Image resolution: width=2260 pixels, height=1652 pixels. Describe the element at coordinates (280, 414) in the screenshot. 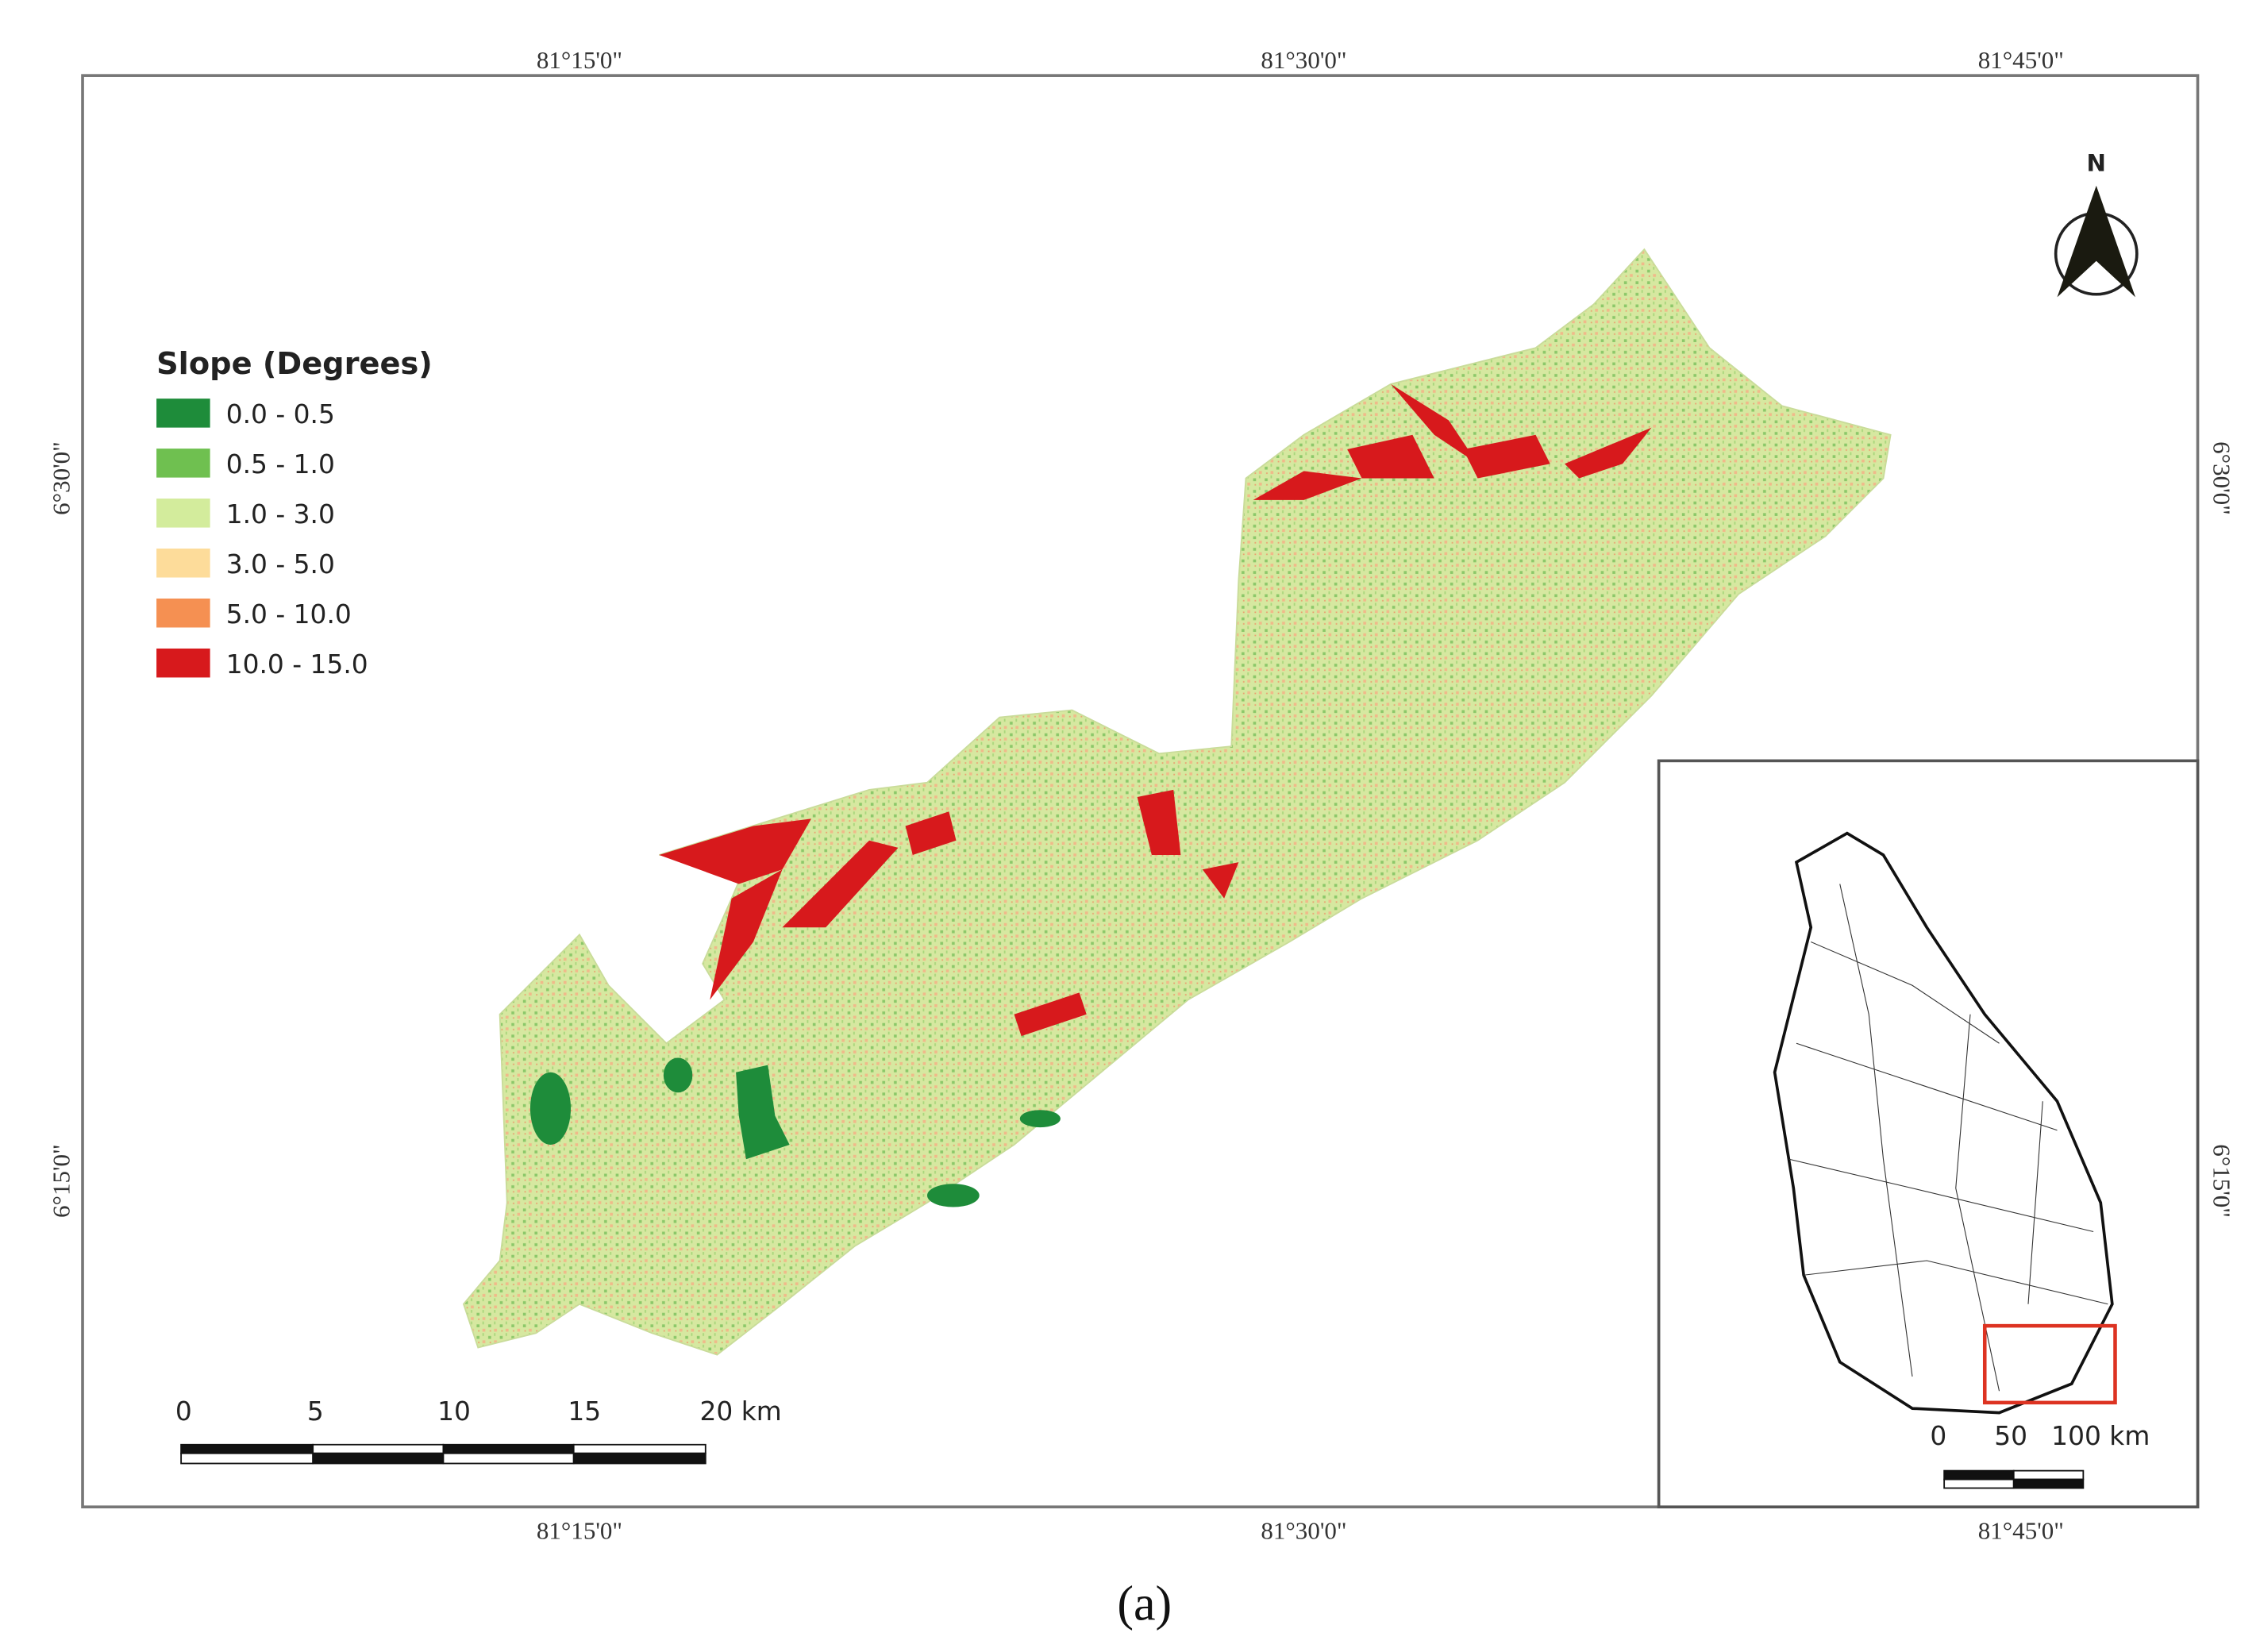

I see `legend-label: 0.0 - 0.5` at that location.